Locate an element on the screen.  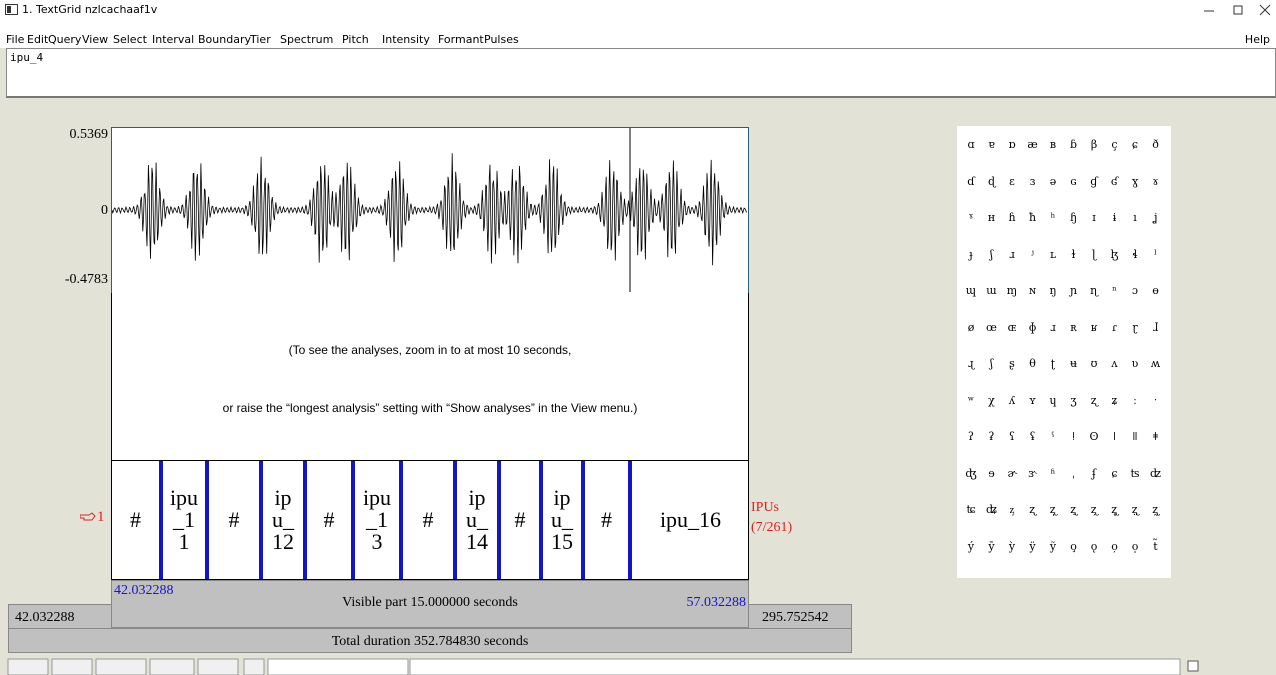
ipa-symbol: o̦ is located at coordinates (1114, 546).